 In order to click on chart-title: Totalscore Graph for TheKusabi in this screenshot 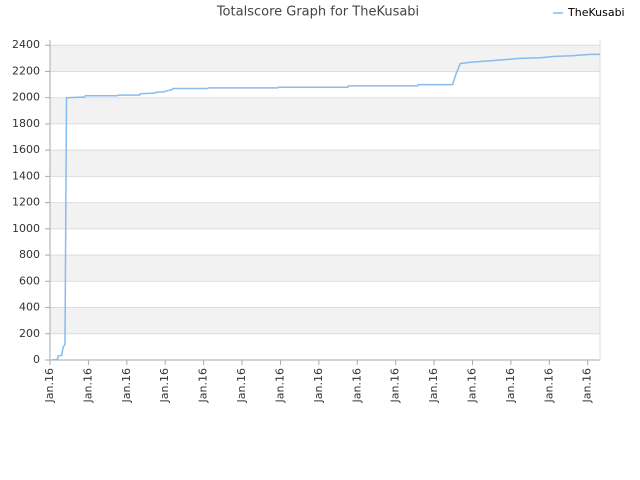, I will do `click(317, 12)`.